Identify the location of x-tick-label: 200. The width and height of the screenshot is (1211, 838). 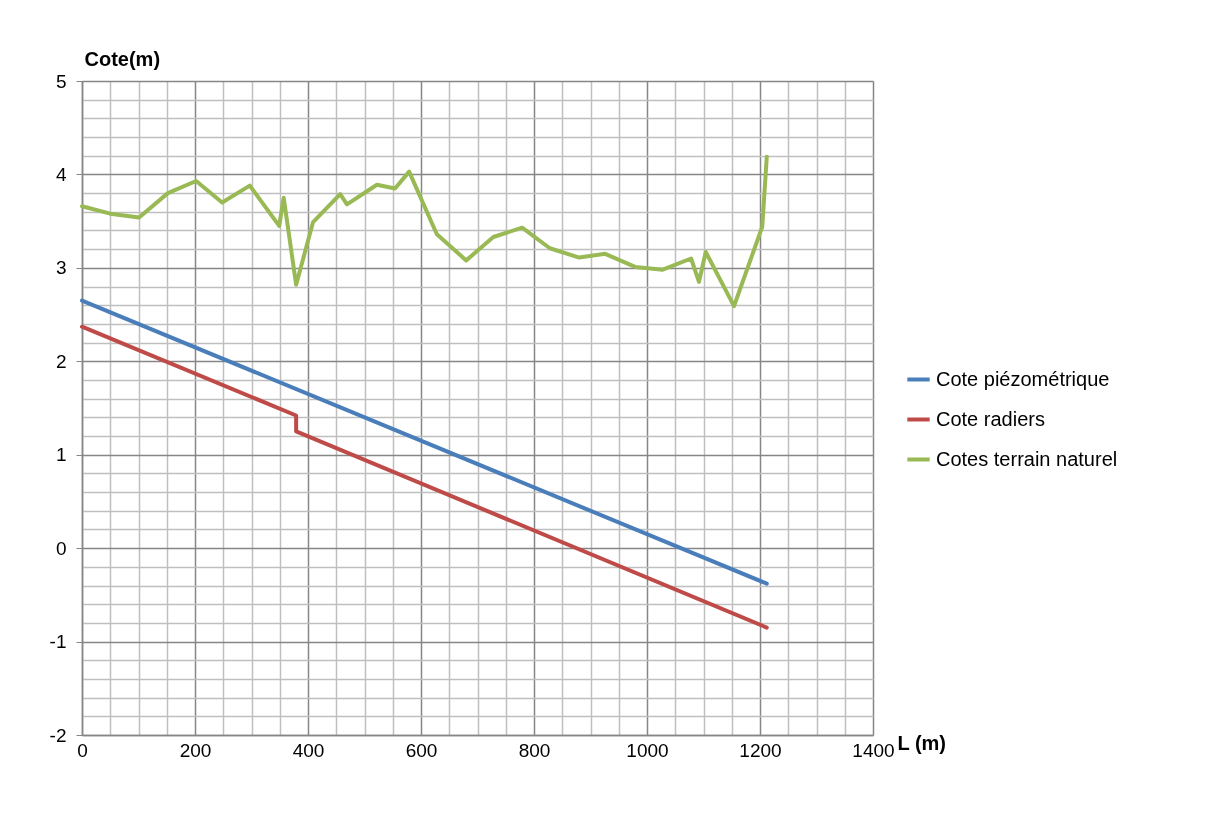
(195, 750).